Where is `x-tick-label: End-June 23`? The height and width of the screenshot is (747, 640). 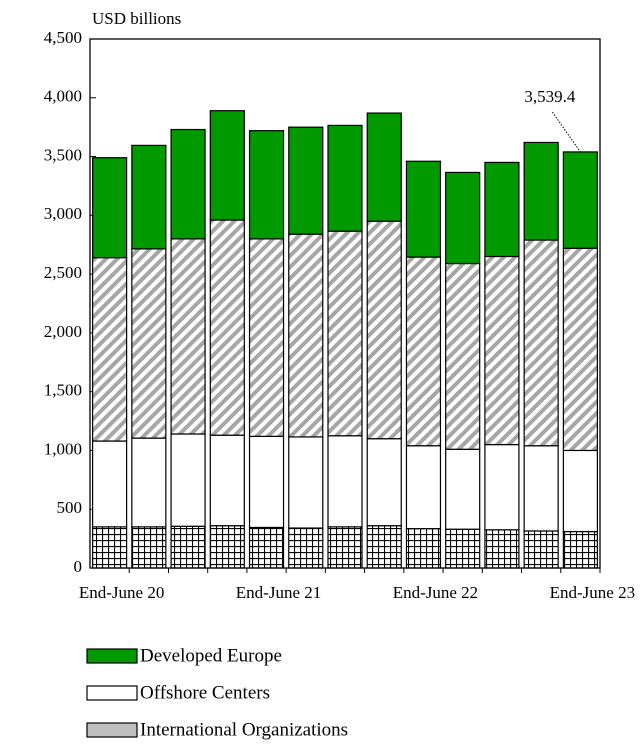
x-tick-label: End-June 23 is located at coordinates (592, 592).